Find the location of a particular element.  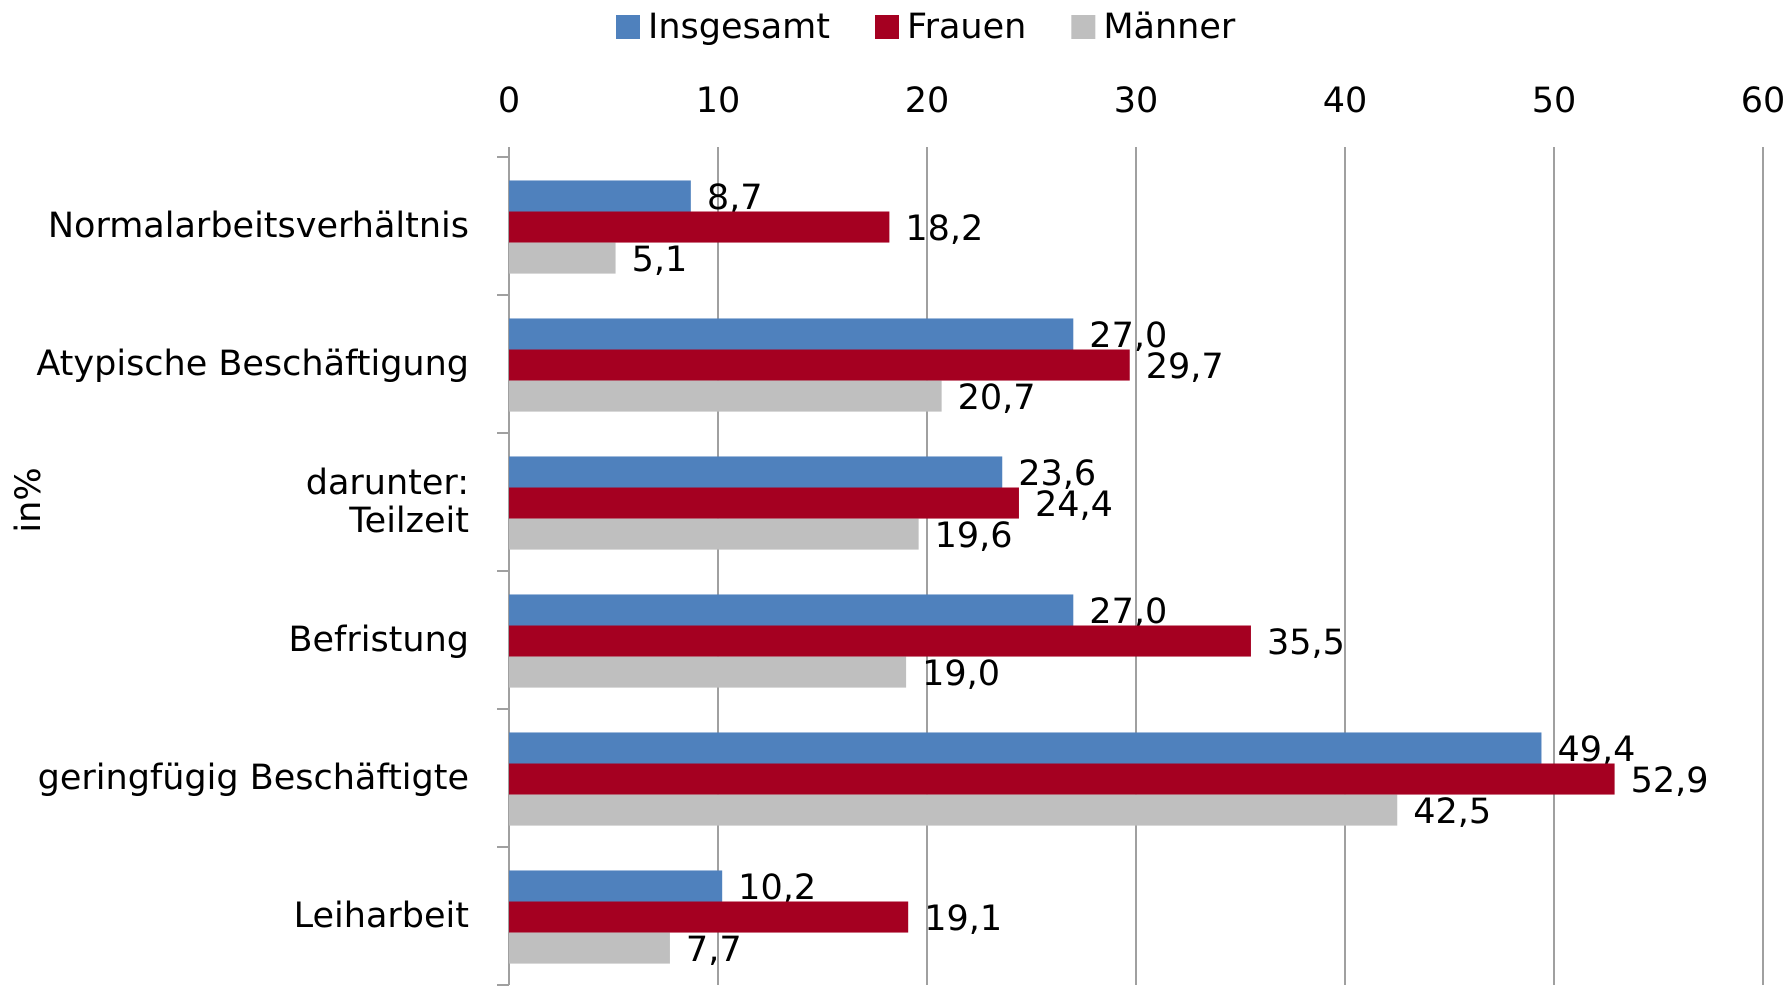

data-label: 8,7 is located at coordinates (735, 198).